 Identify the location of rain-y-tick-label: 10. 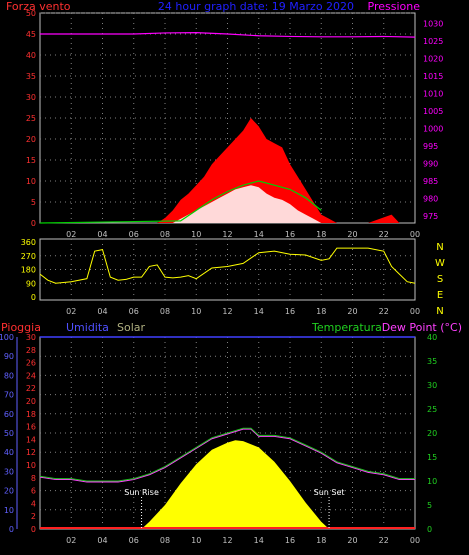
(31, 465).